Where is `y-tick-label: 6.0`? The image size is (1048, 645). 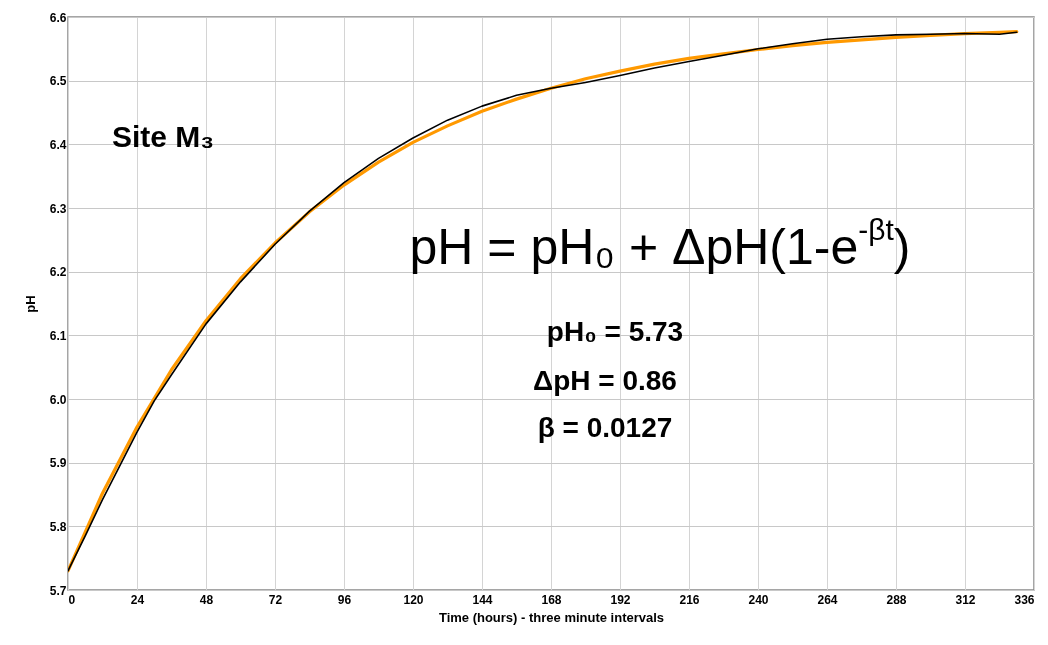 y-tick-label: 6.0 is located at coordinates (58, 399).